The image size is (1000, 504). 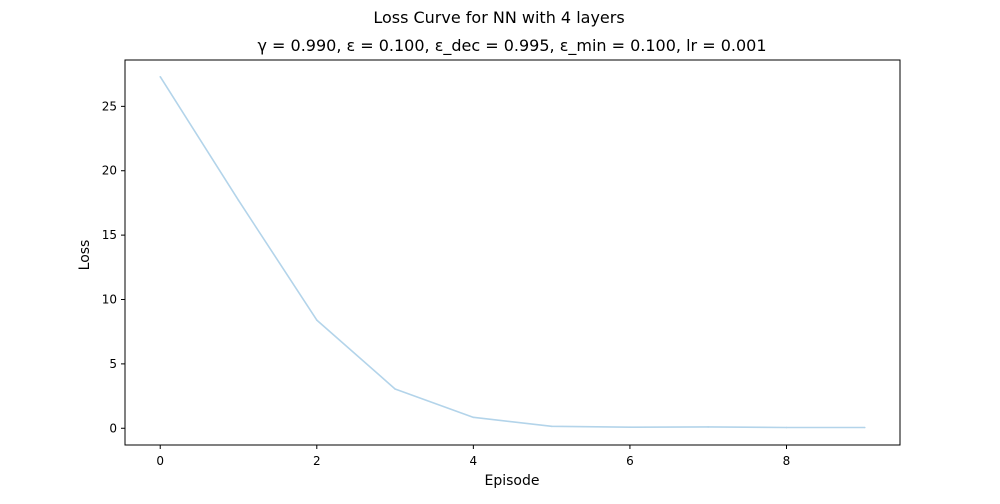 What do you see at coordinates (474, 461) in the screenshot?
I see `x-tick-label: 4` at bounding box center [474, 461].